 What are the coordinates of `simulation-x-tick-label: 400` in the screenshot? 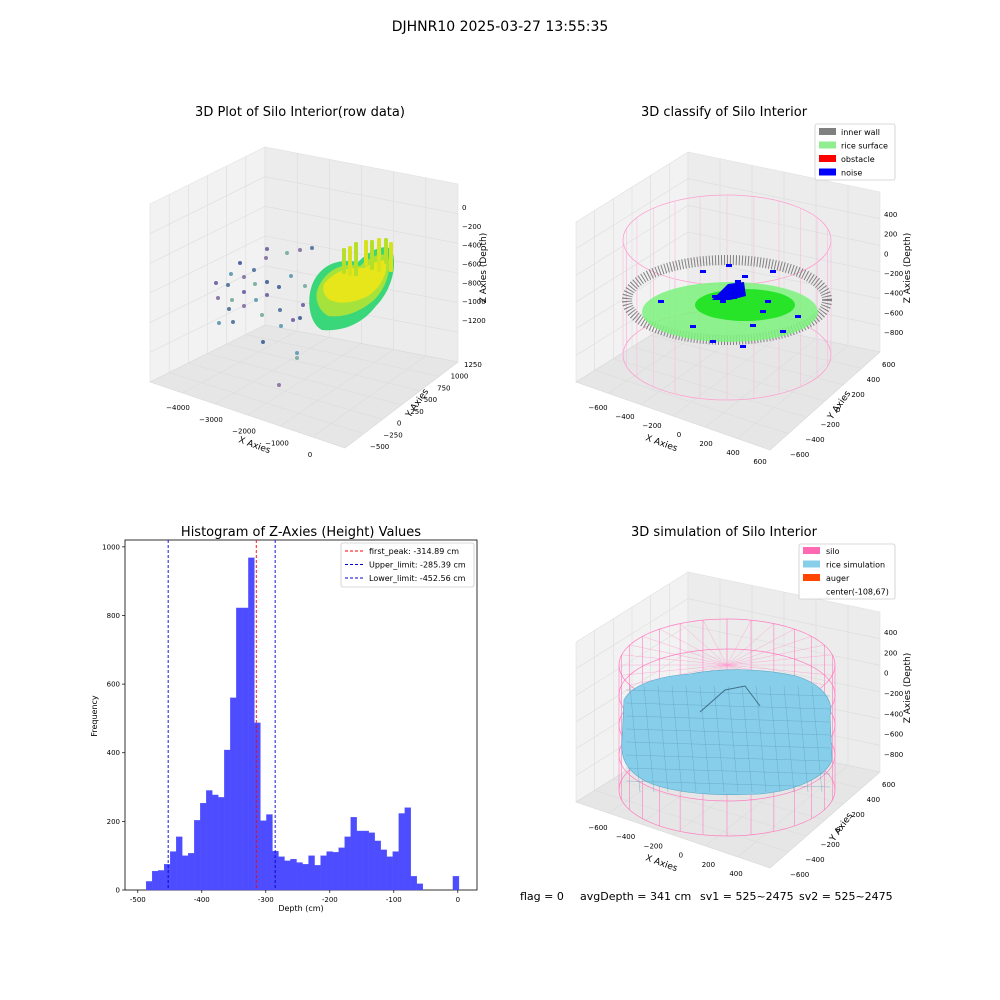 It's located at (735, 874).